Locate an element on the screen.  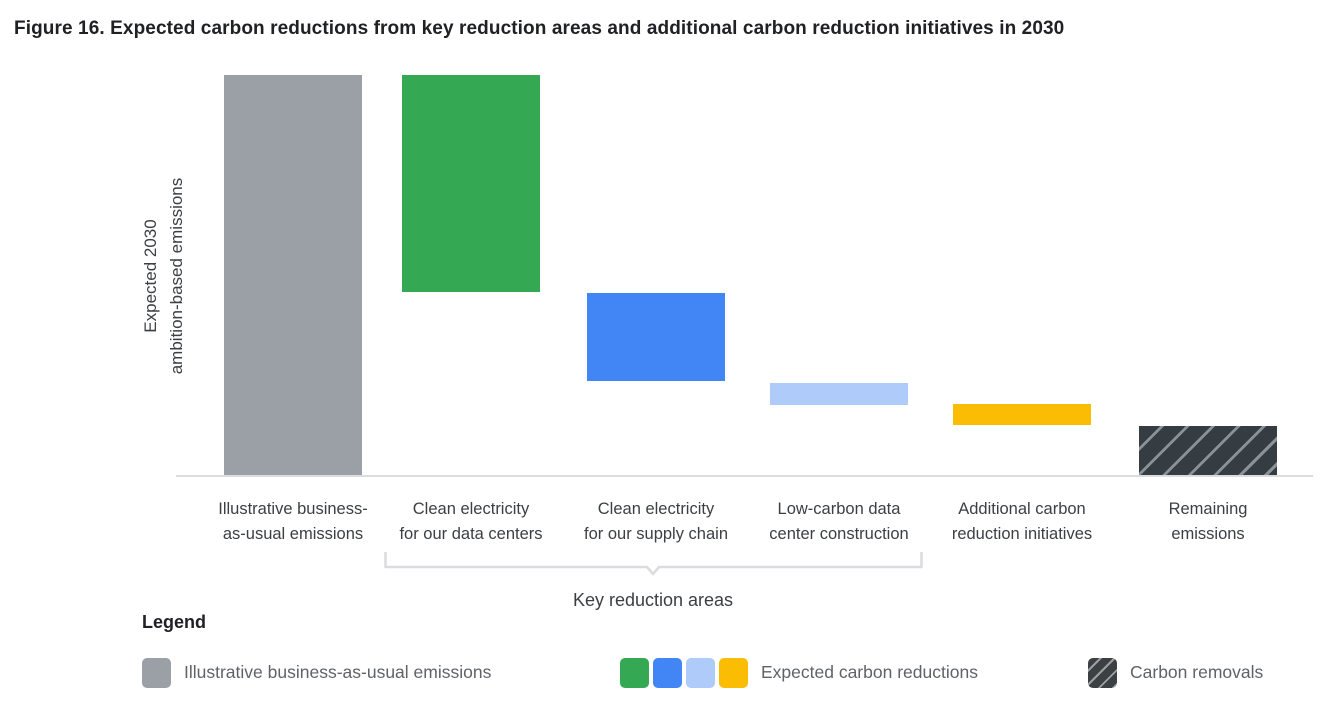
x-axis-label-line2: for our supply chain is located at coordinates (656, 534).